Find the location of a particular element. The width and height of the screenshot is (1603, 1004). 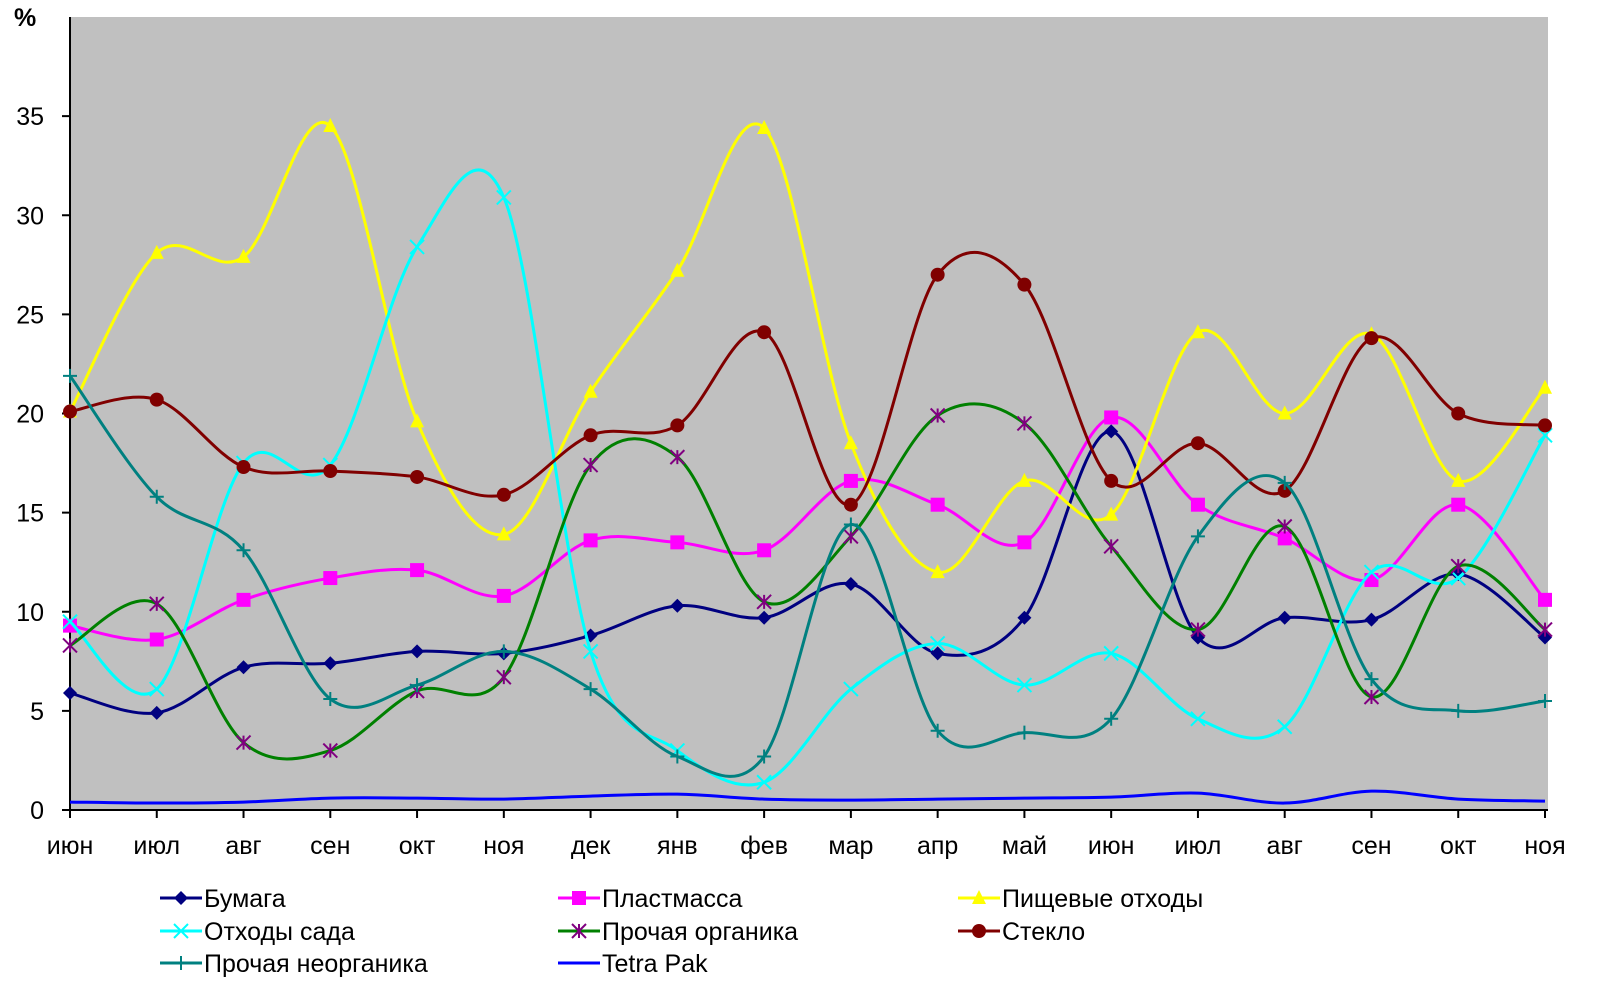

legend-item: Tetra Pak is located at coordinates (633, 964).